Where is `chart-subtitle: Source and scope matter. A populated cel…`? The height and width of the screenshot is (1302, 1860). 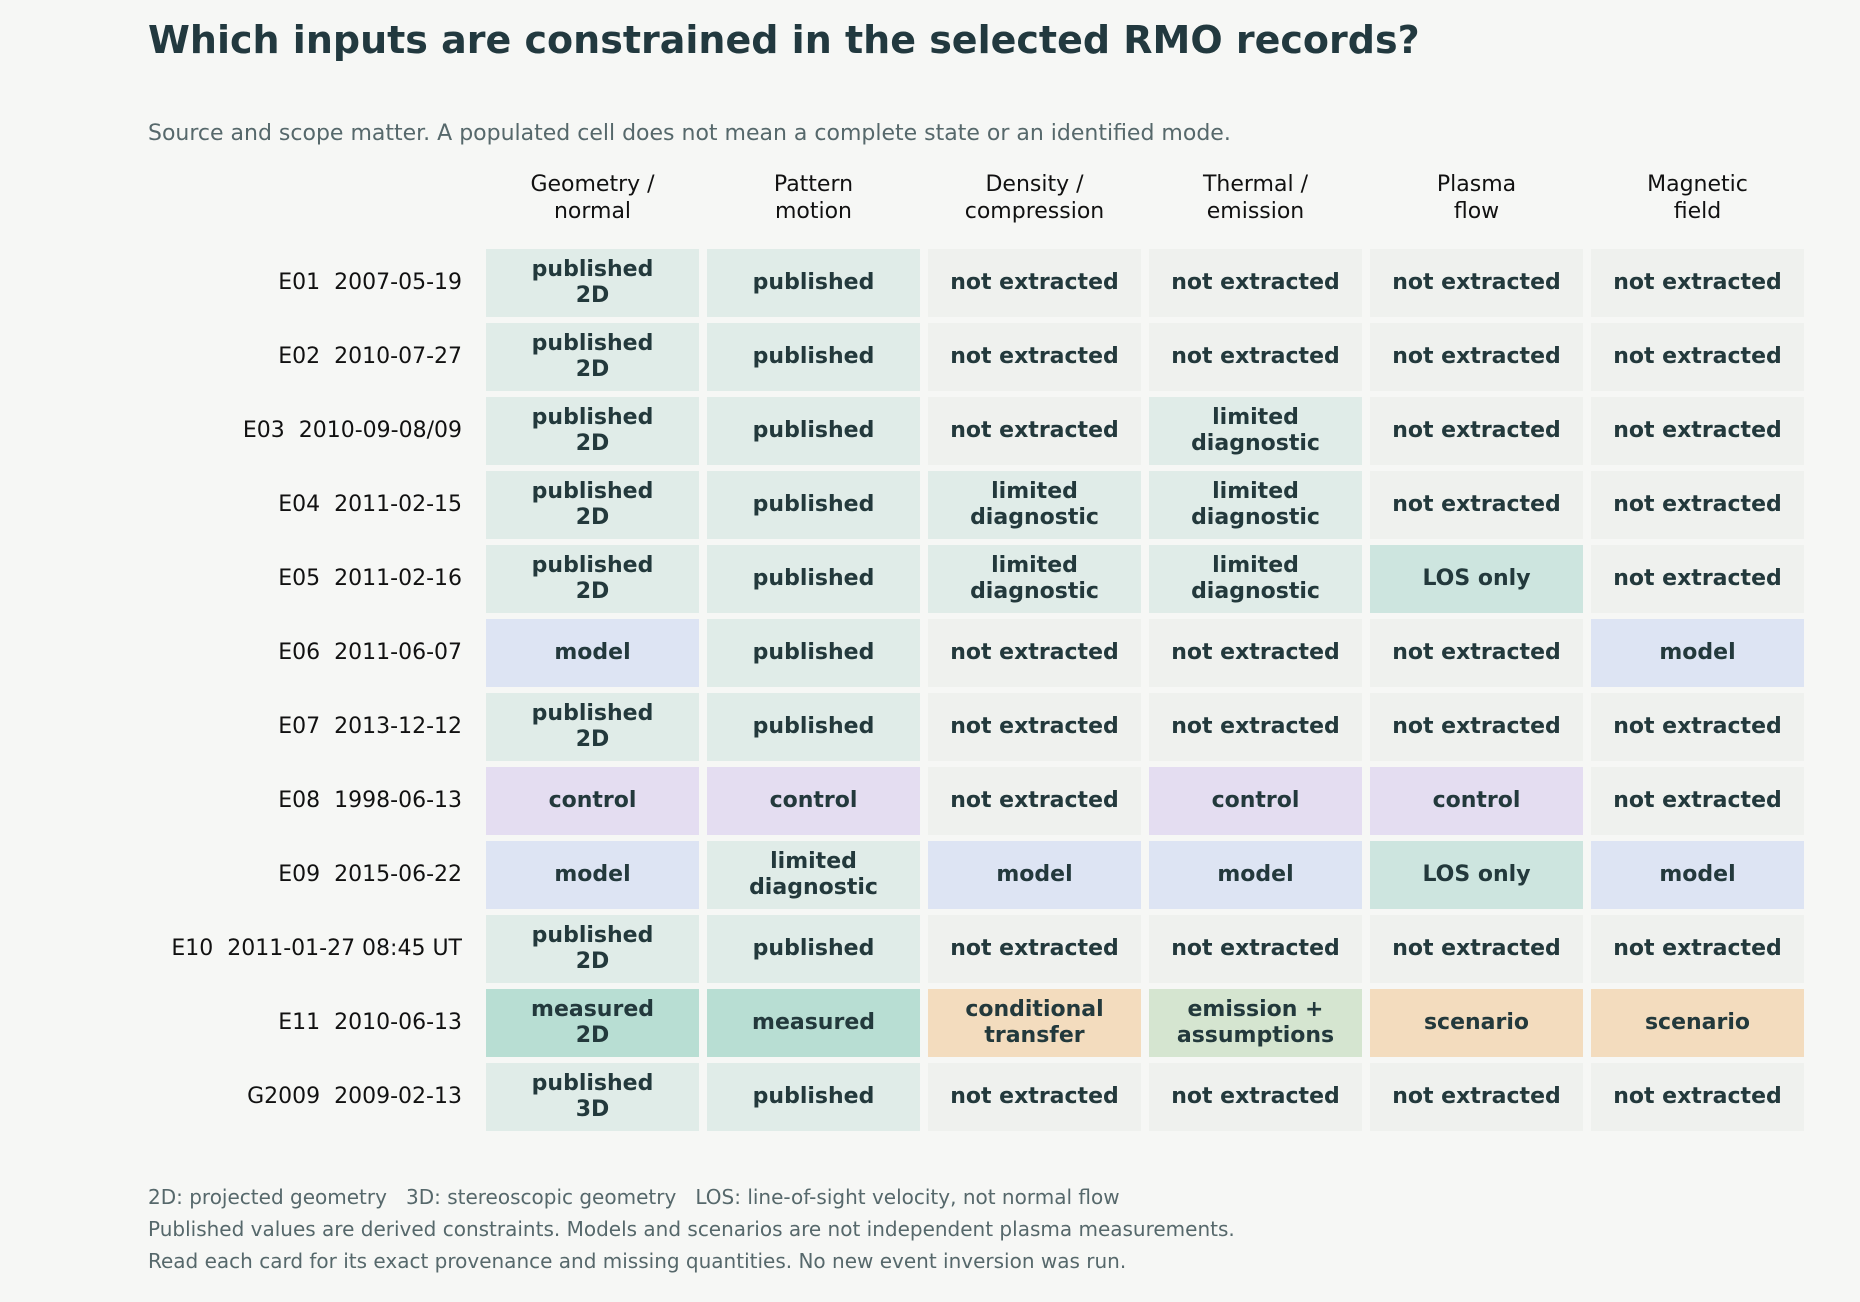 chart-subtitle: Source and scope matter. A populated cel… is located at coordinates (689, 133).